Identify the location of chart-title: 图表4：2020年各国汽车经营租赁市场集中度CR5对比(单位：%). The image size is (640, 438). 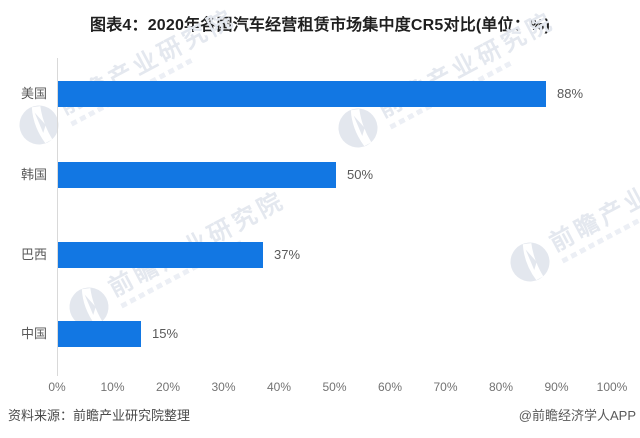
(320, 25).